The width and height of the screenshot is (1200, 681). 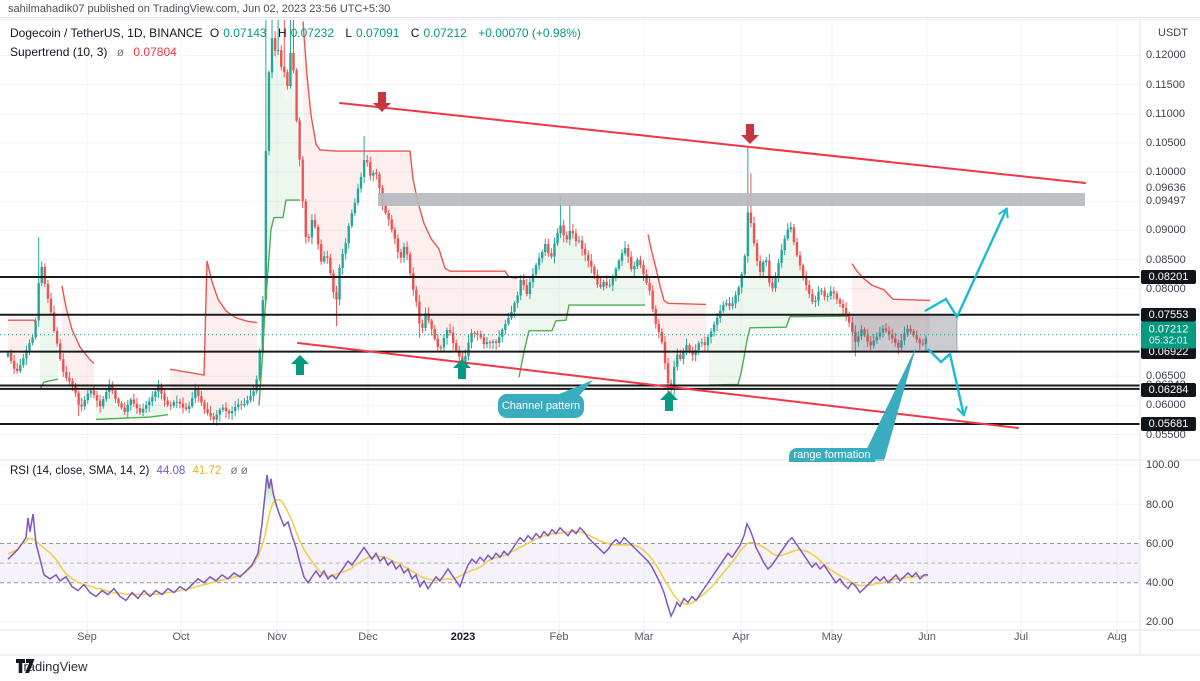 I want to click on time-axis-label: 2023, so click(x=463, y=637).